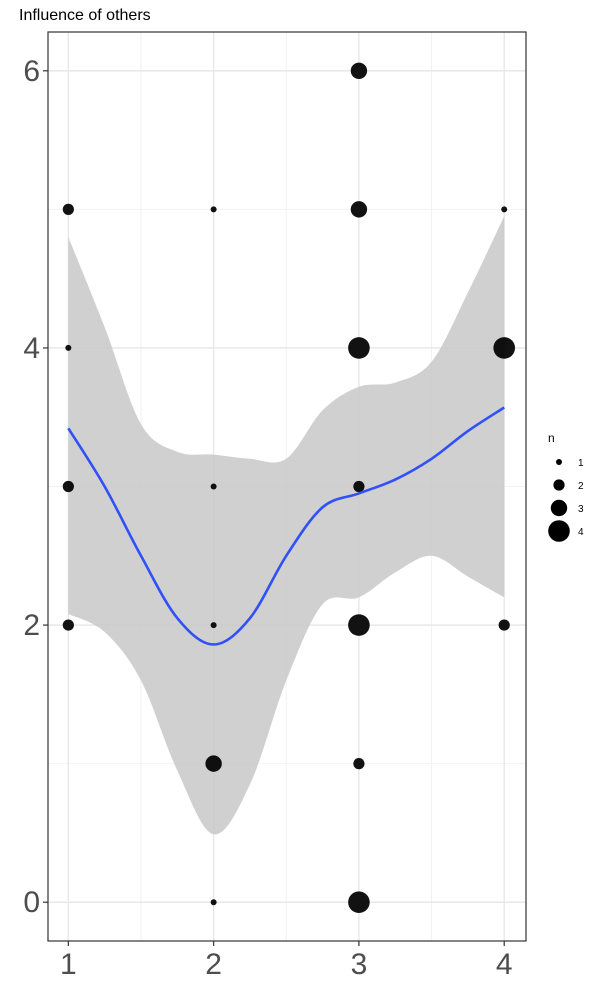 The height and width of the screenshot is (1000, 600). I want to click on x-axis: 1 2 3 4, so click(286, 961).